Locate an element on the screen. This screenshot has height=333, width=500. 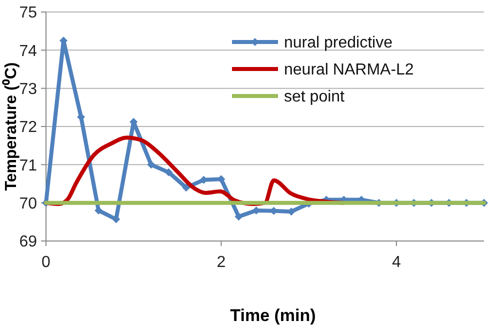
x-axis-title: Time (min) is located at coordinates (273, 315).